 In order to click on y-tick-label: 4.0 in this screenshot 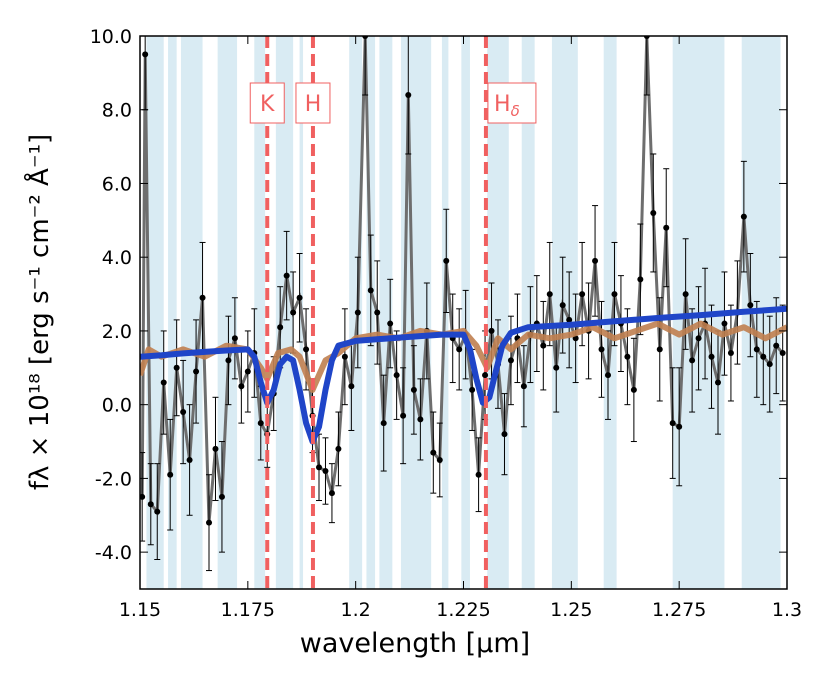, I will do `click(117, 258)`.